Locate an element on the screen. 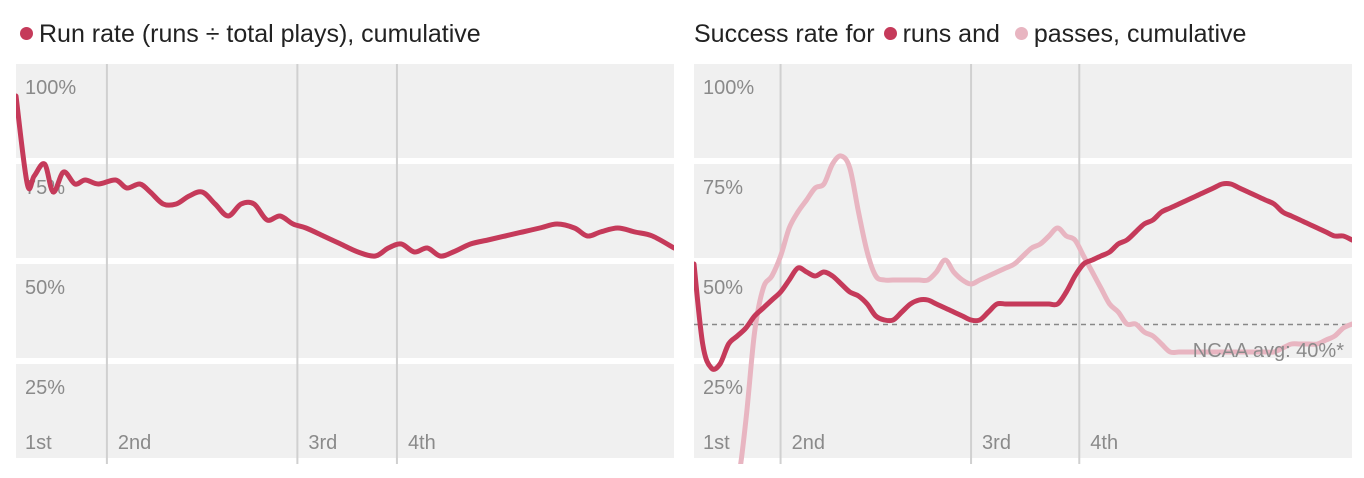 This screenshot has height=478, width=1364. runs-legend-dot is located at coordinates (890, 34).